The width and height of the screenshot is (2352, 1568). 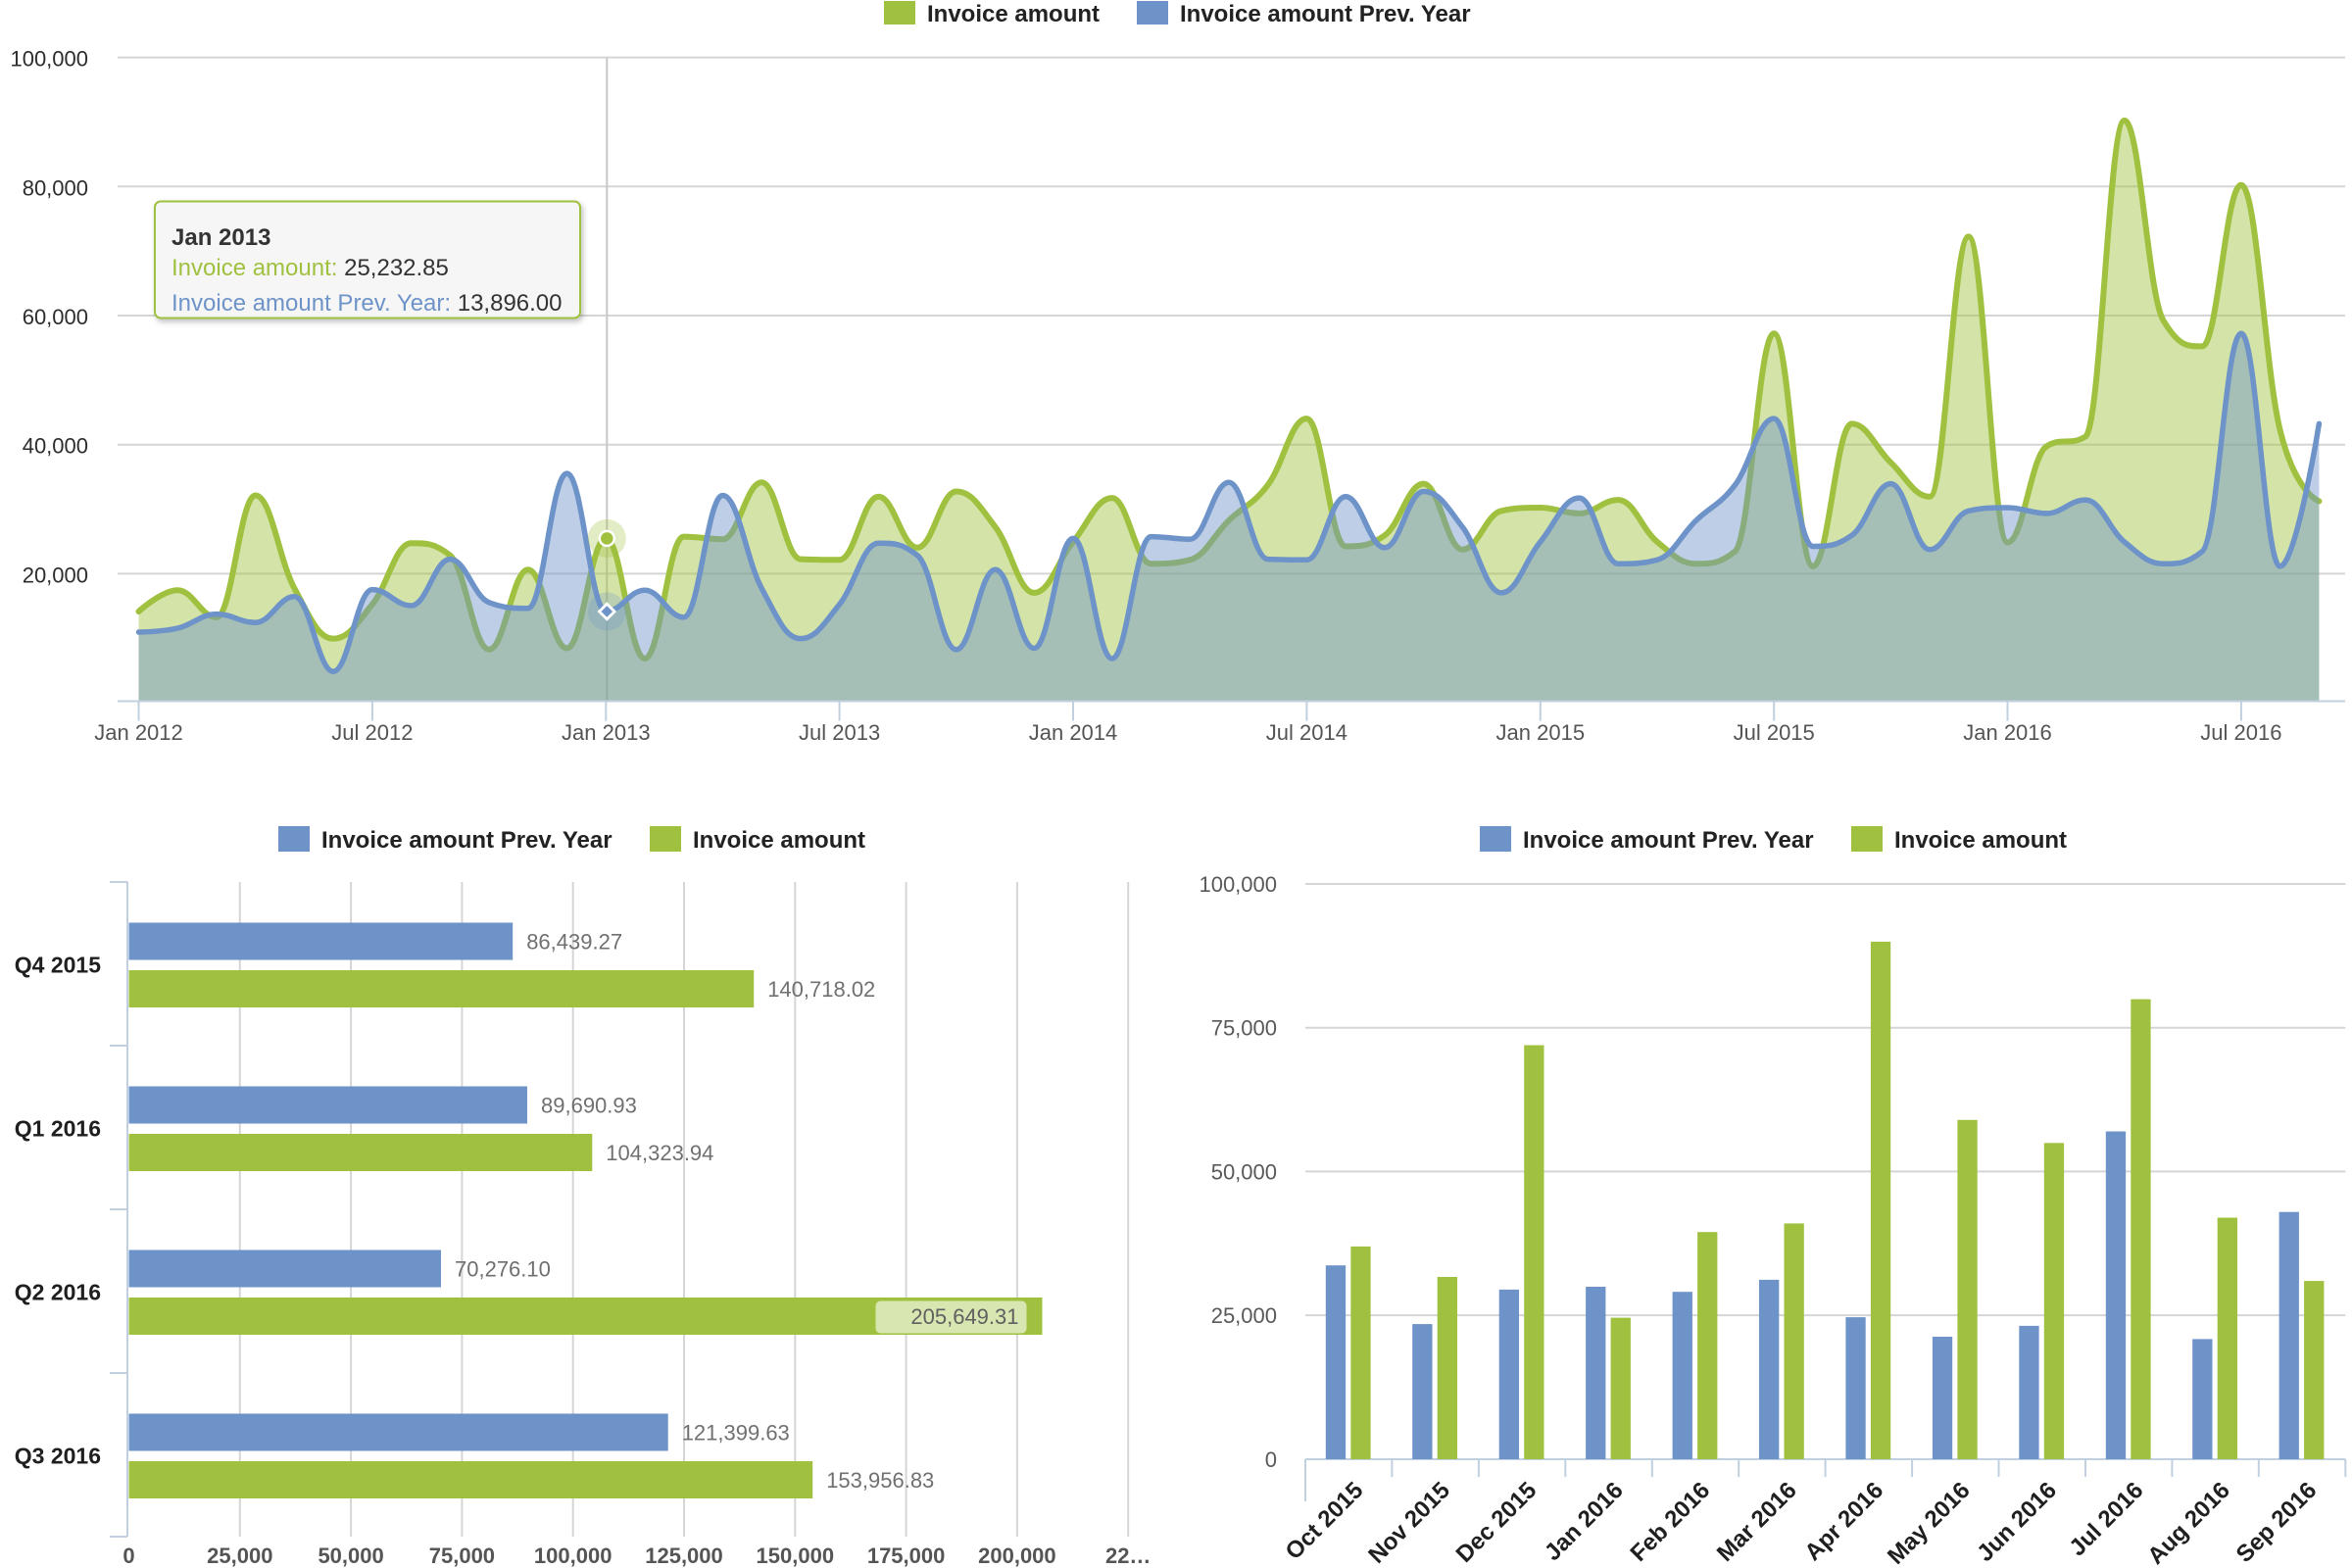 I want to click on svg-text: Jul 2013, so click(x=839, y=732).